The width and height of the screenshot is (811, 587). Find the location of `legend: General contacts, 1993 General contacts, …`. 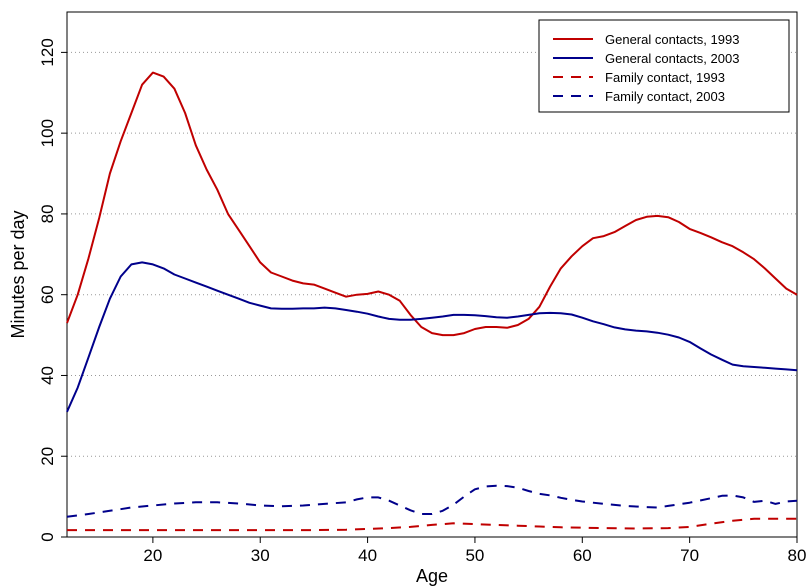

legend: General contacts, 1993 General contacts, … is located at coordinates (664, 66).